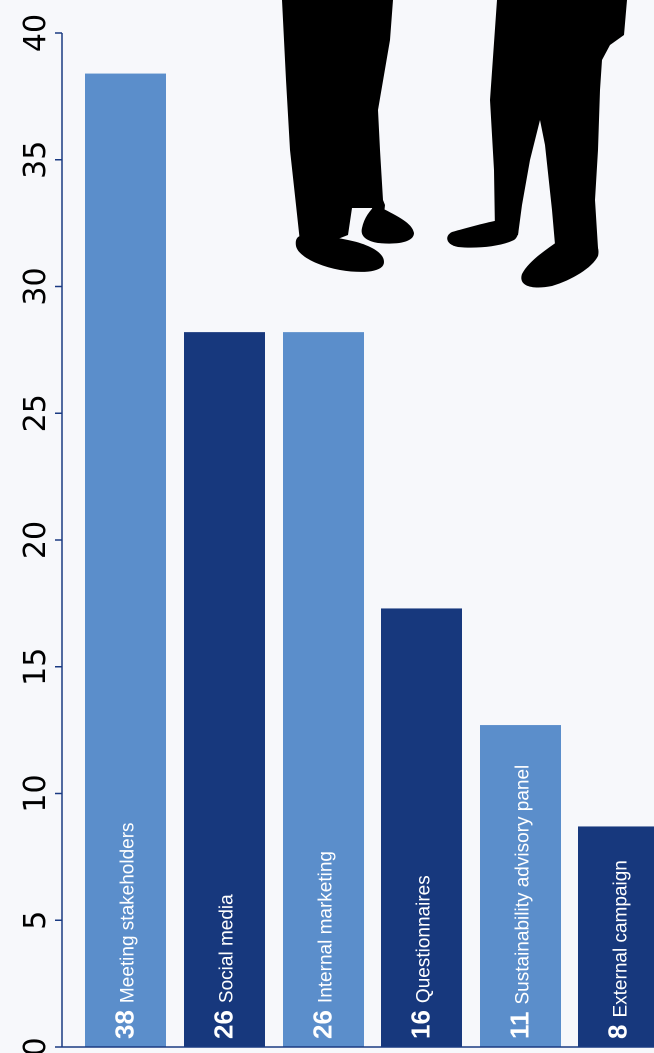 The height and width of the screenshot is (1053, 654). What do you see at coordinates (35, 540) in the screenshot?
I see `y-tick-label: 20` at bounding box center [35, 540].